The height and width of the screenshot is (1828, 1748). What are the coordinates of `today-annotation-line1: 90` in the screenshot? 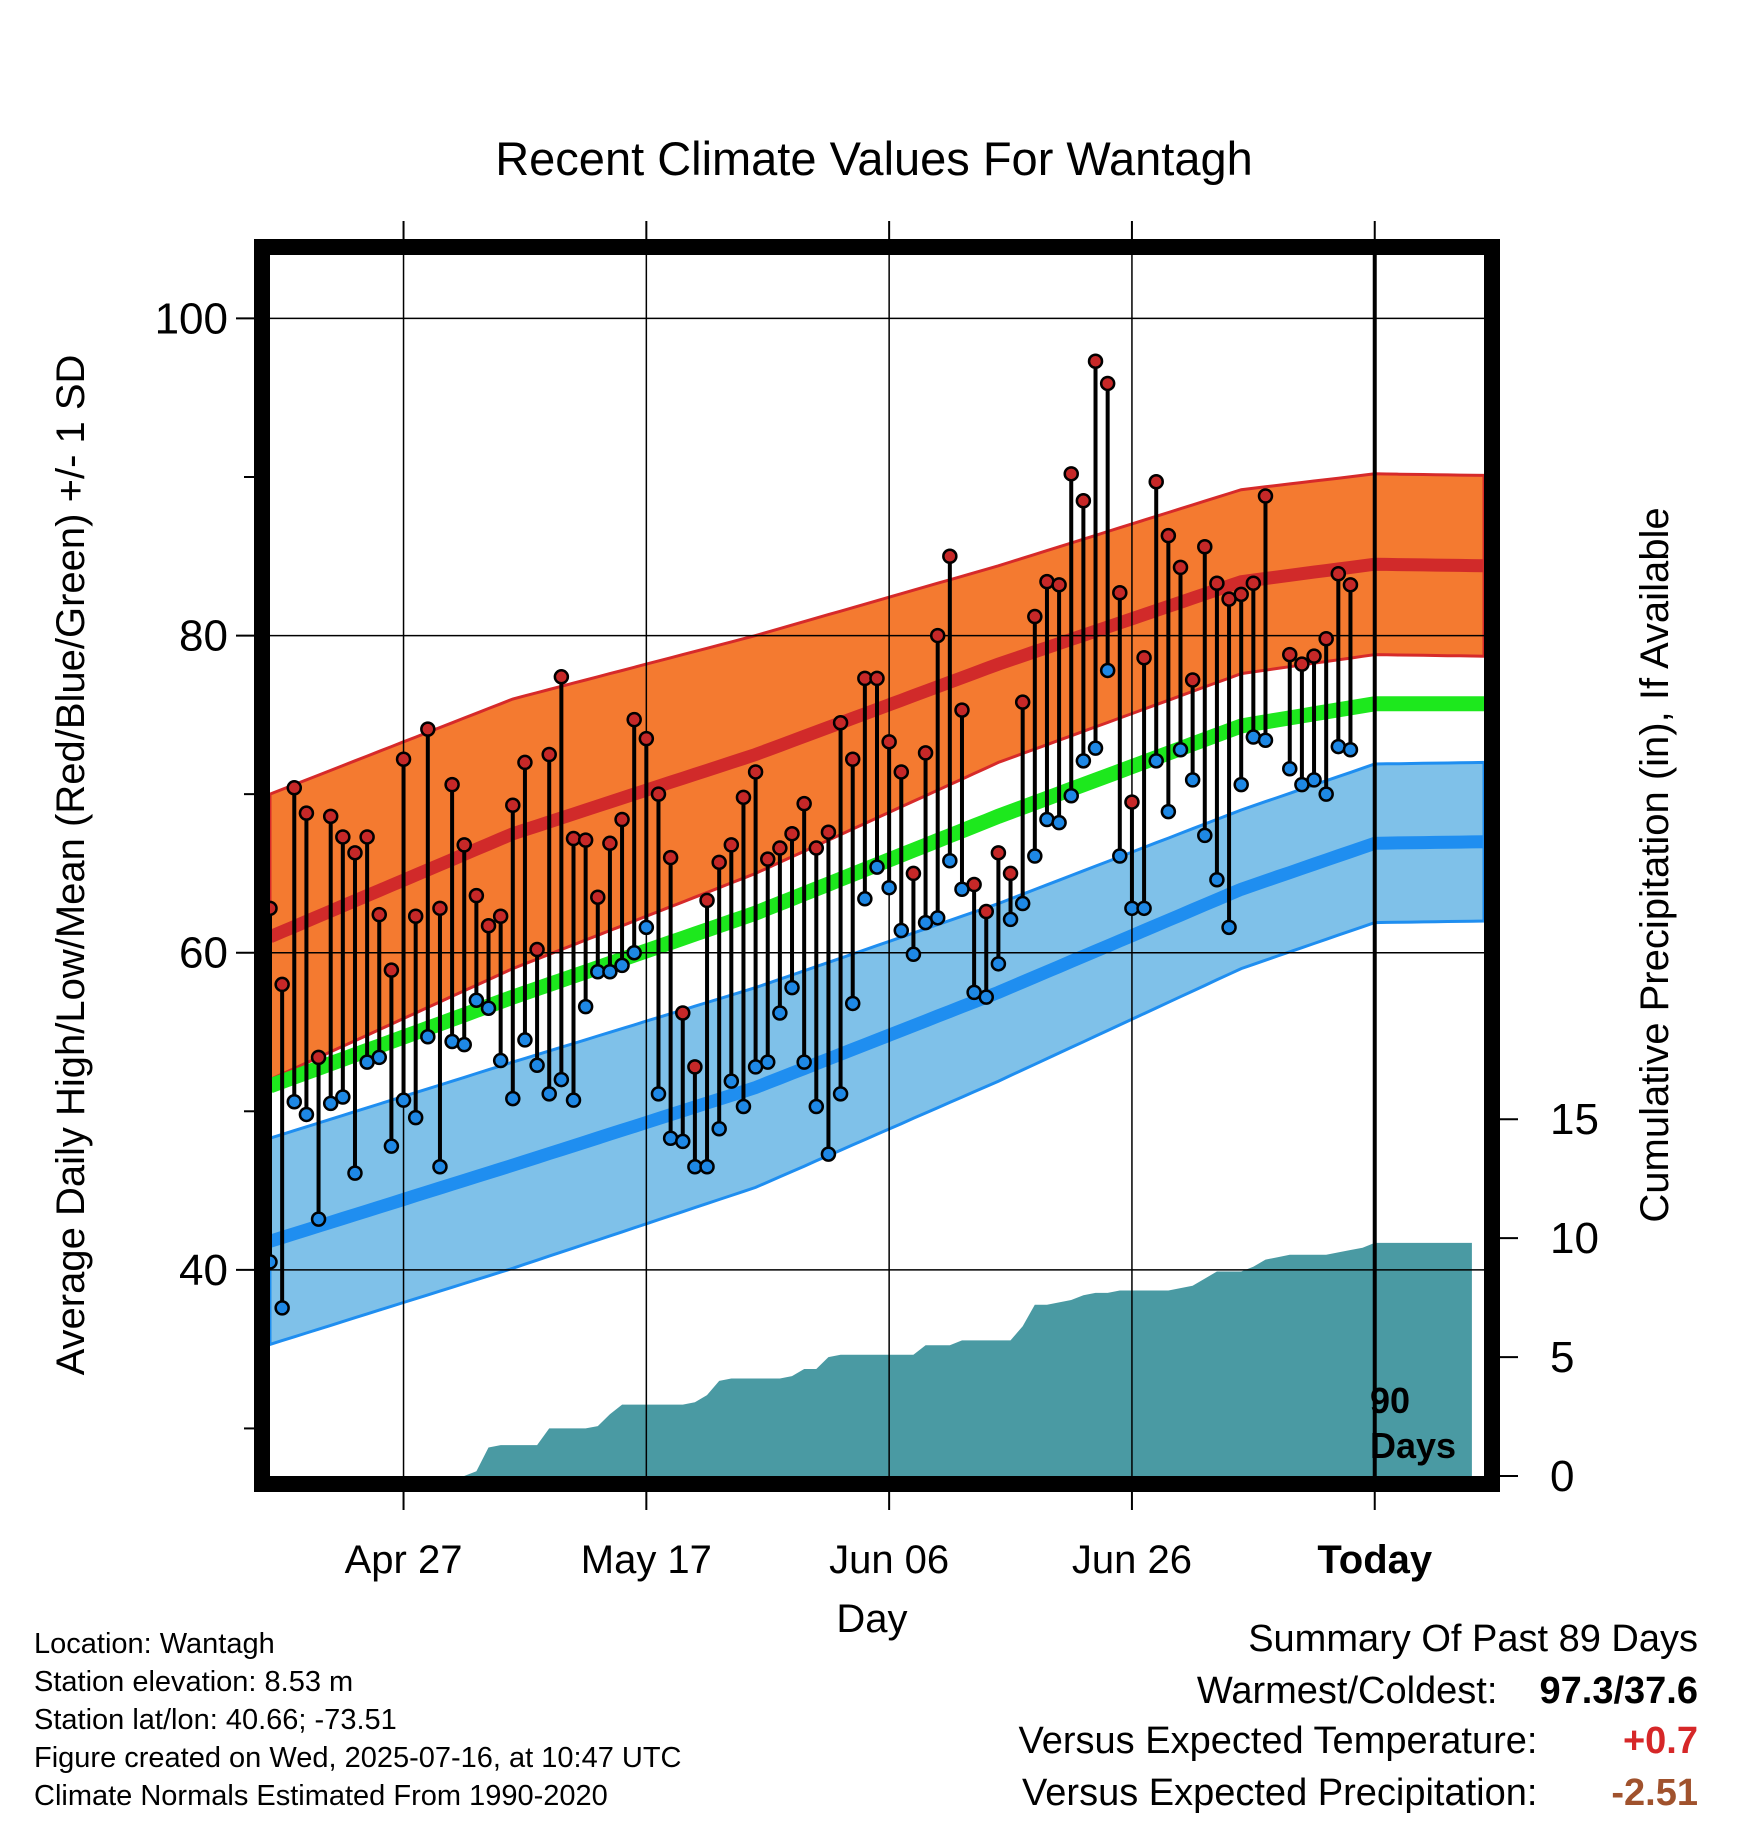 It's located at (1390, 1400).